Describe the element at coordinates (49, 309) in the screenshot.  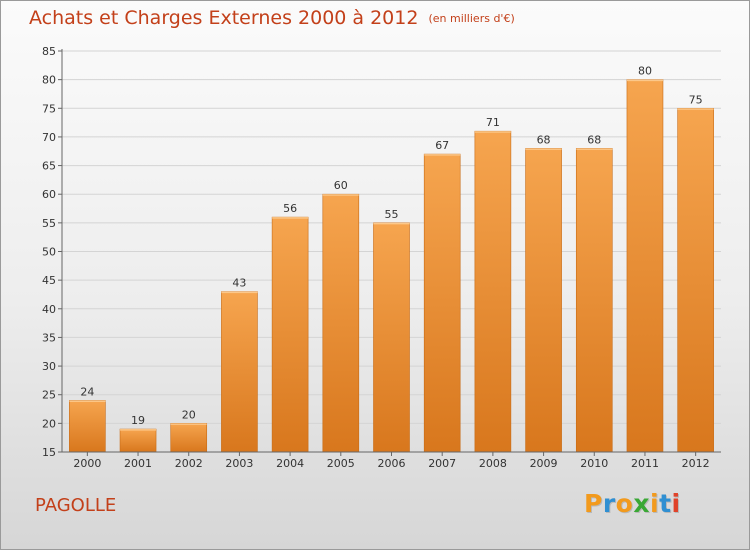
I see `y-tick-label: 40` at that location.